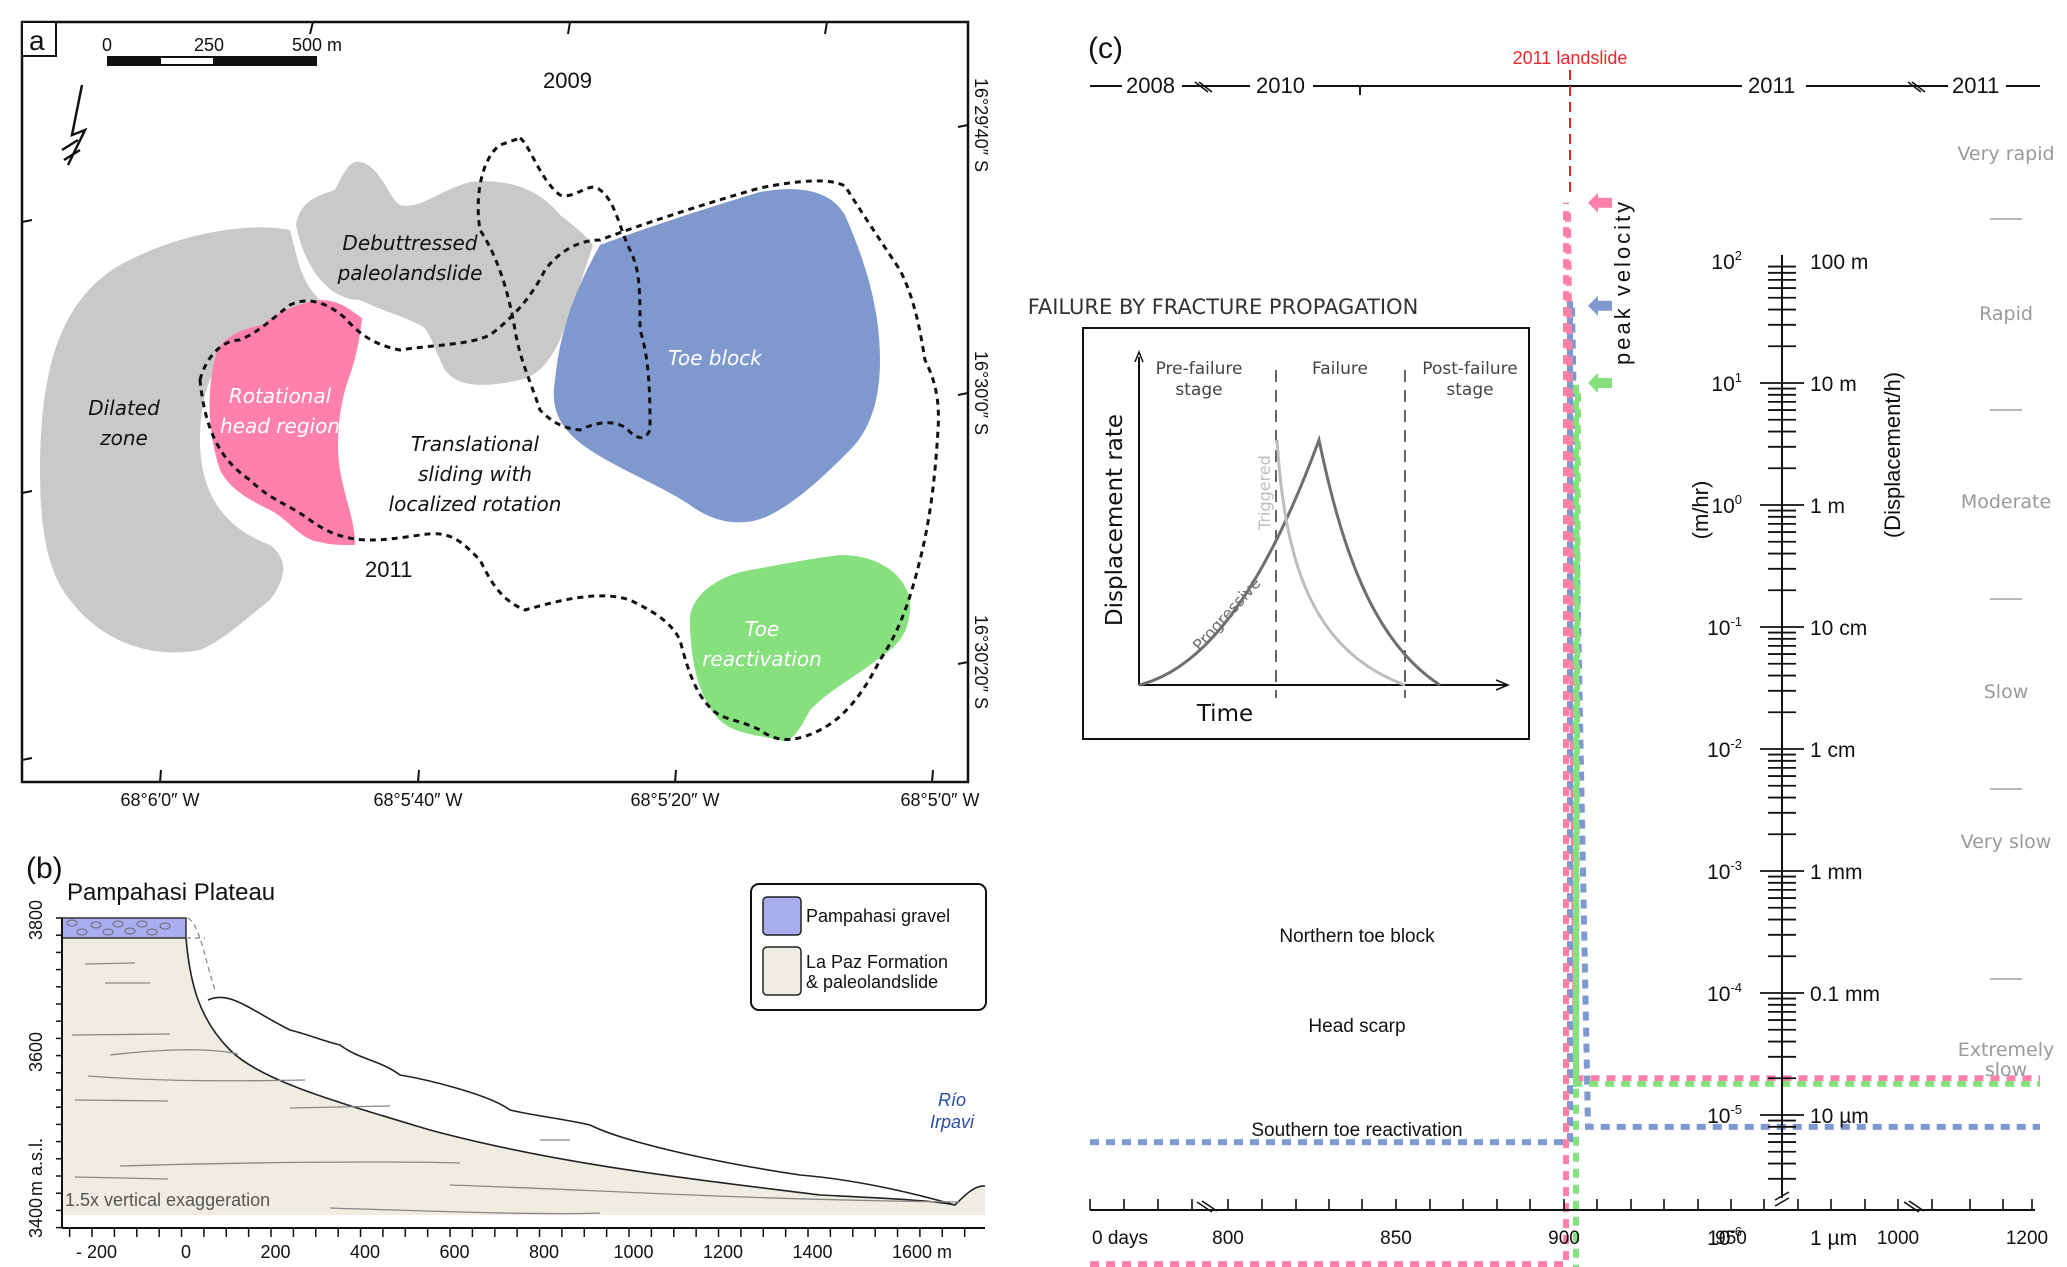  Describe the element at coordinates (275, 1252) in the screenshot. I see `x-tick-label: 200` at that location.